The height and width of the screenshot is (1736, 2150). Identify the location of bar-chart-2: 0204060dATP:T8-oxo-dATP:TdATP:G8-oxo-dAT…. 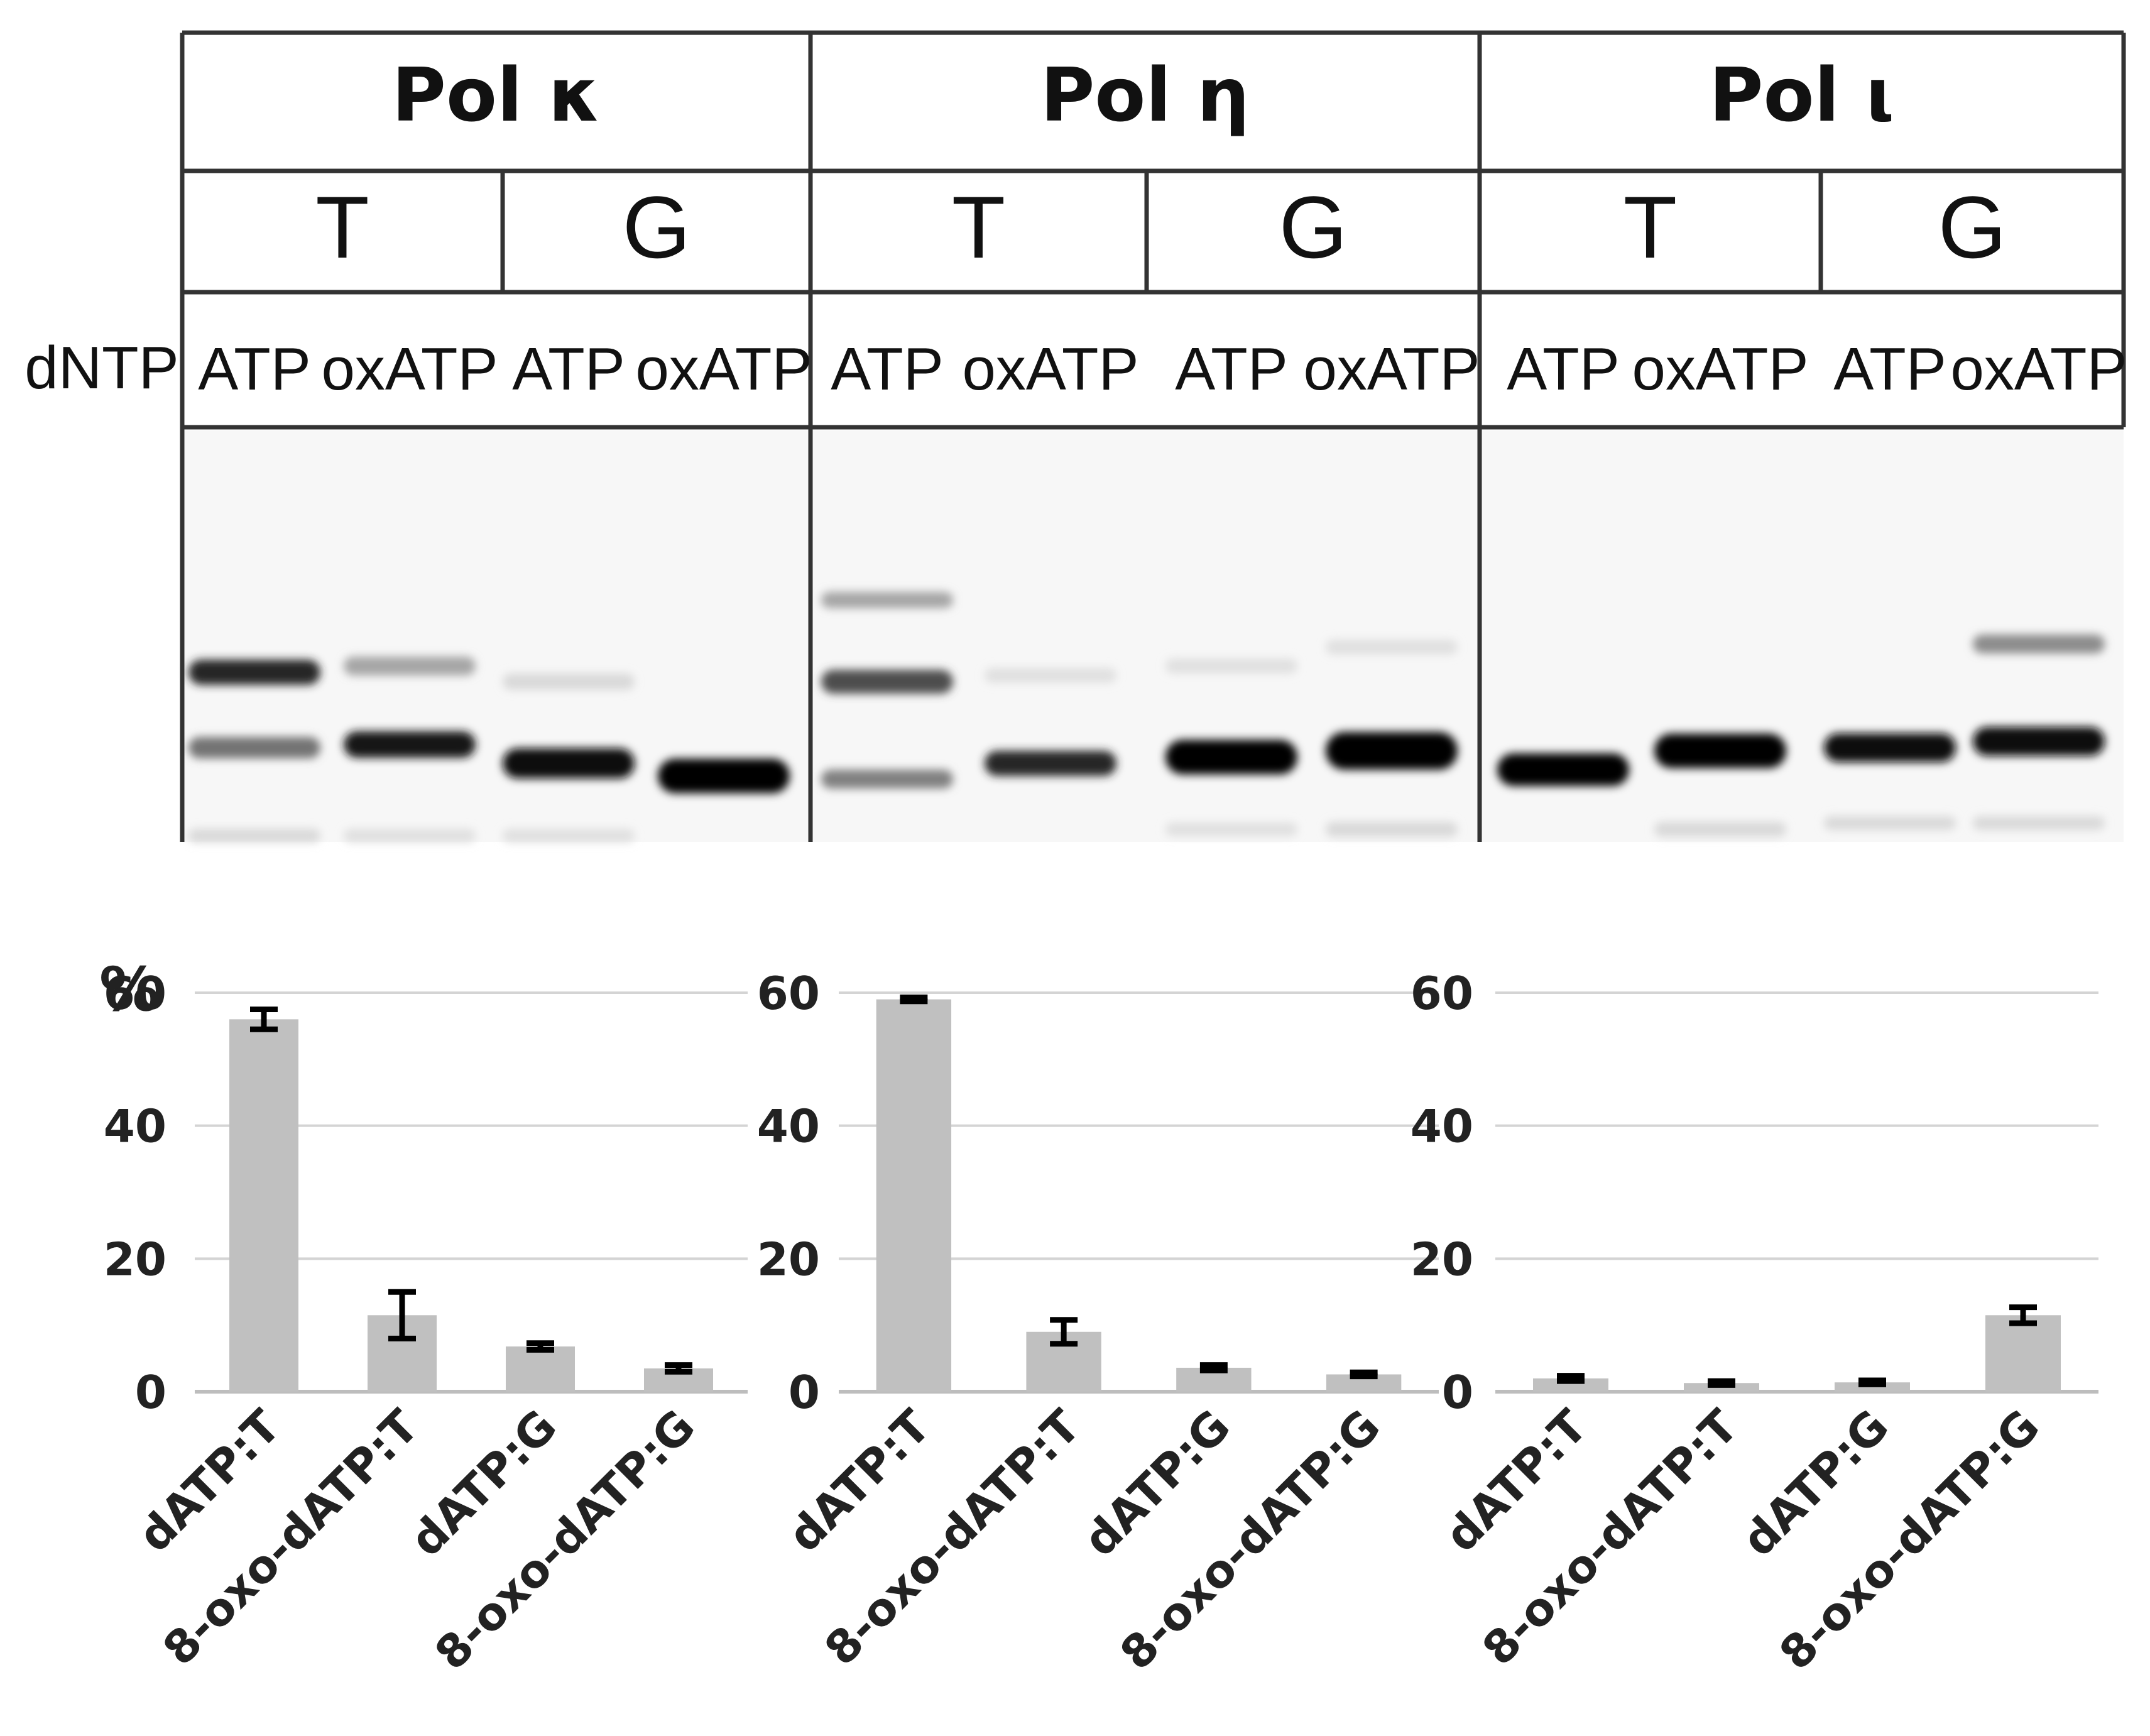
(1098, 1323).